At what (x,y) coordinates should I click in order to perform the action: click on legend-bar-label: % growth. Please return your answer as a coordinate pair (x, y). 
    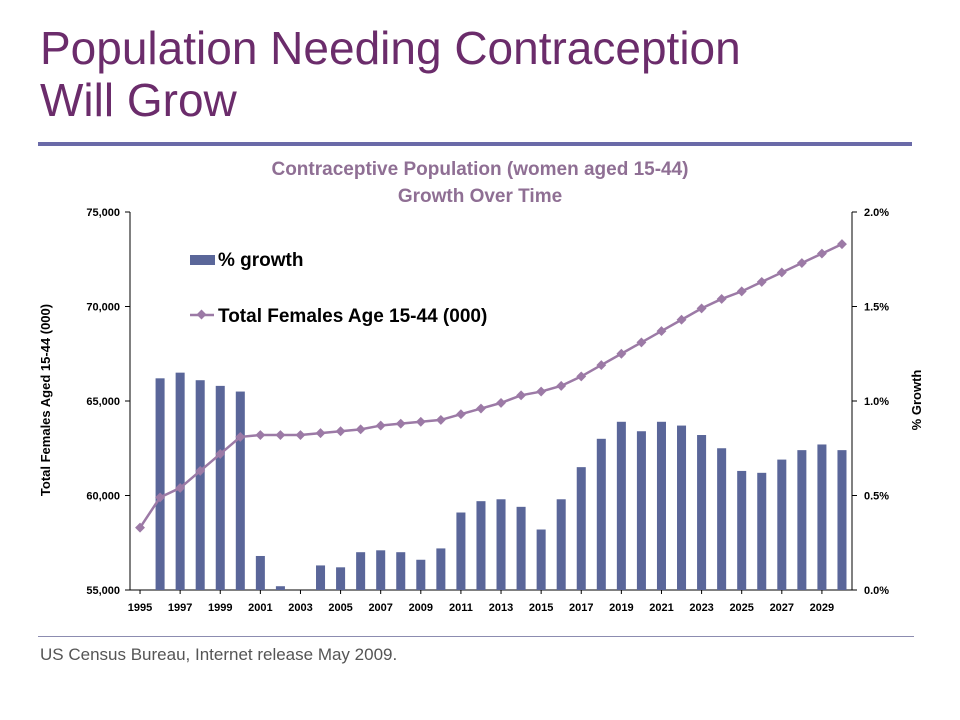
    Looking at the image, I should click on (261, 260).